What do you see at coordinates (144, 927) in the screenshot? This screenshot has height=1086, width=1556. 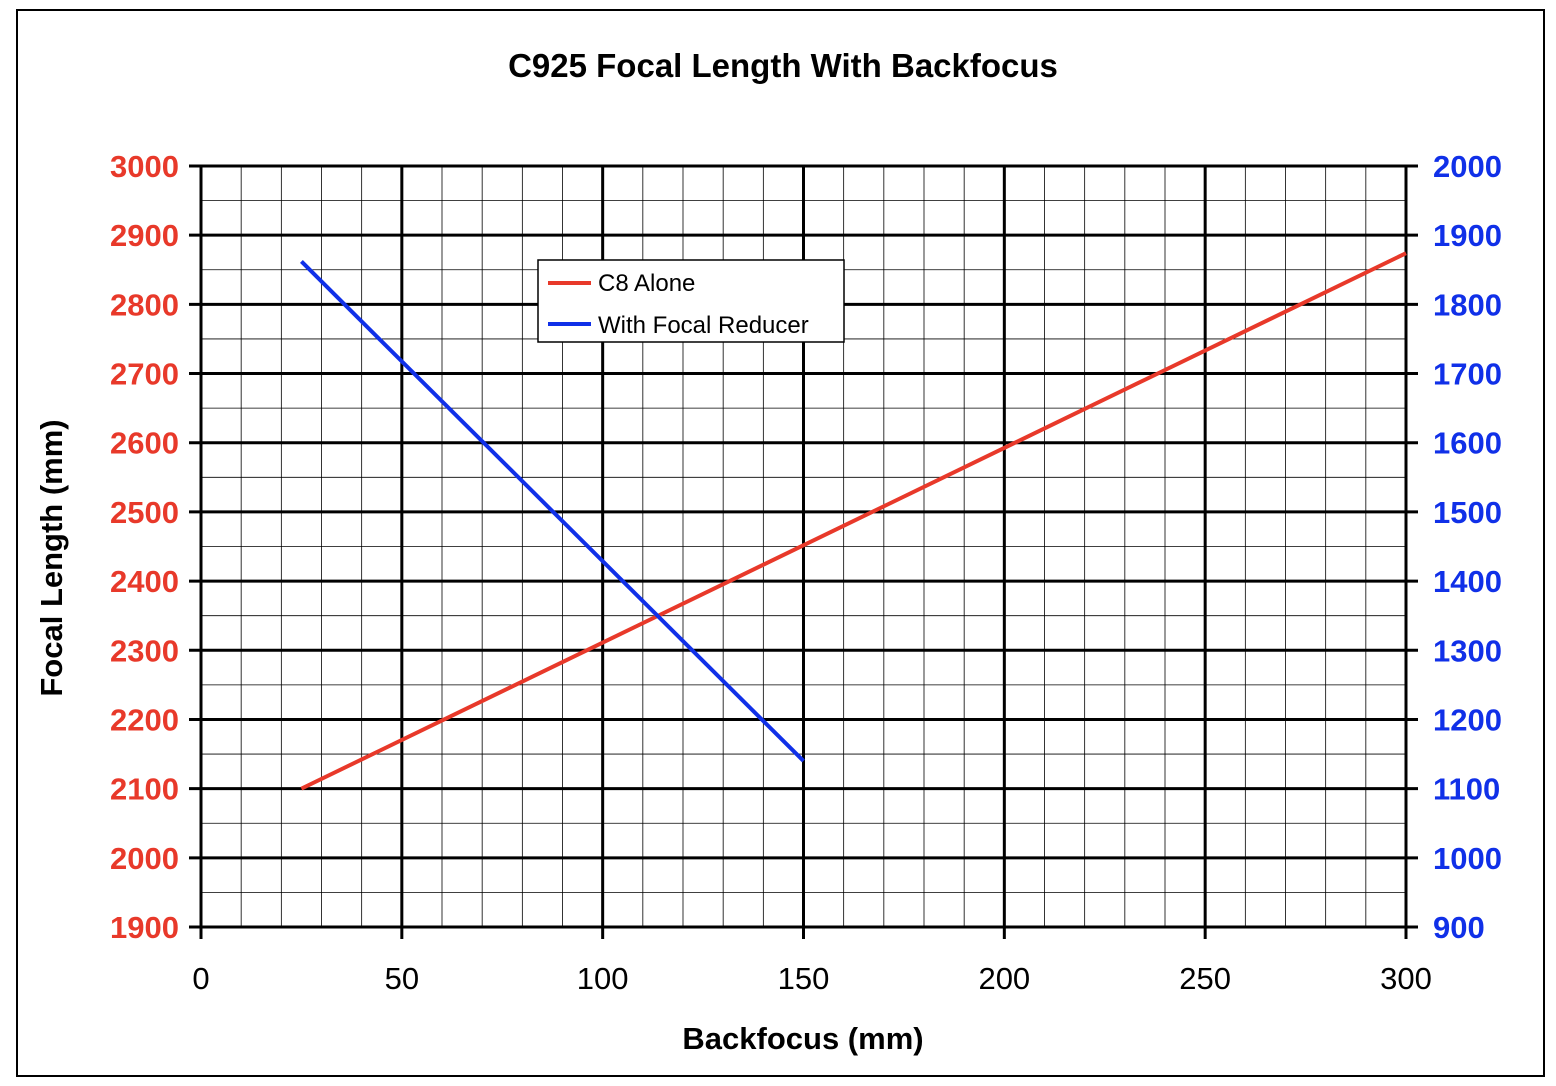 I see `y-left-tick-label: 1900` at bounding box center [144, 927].